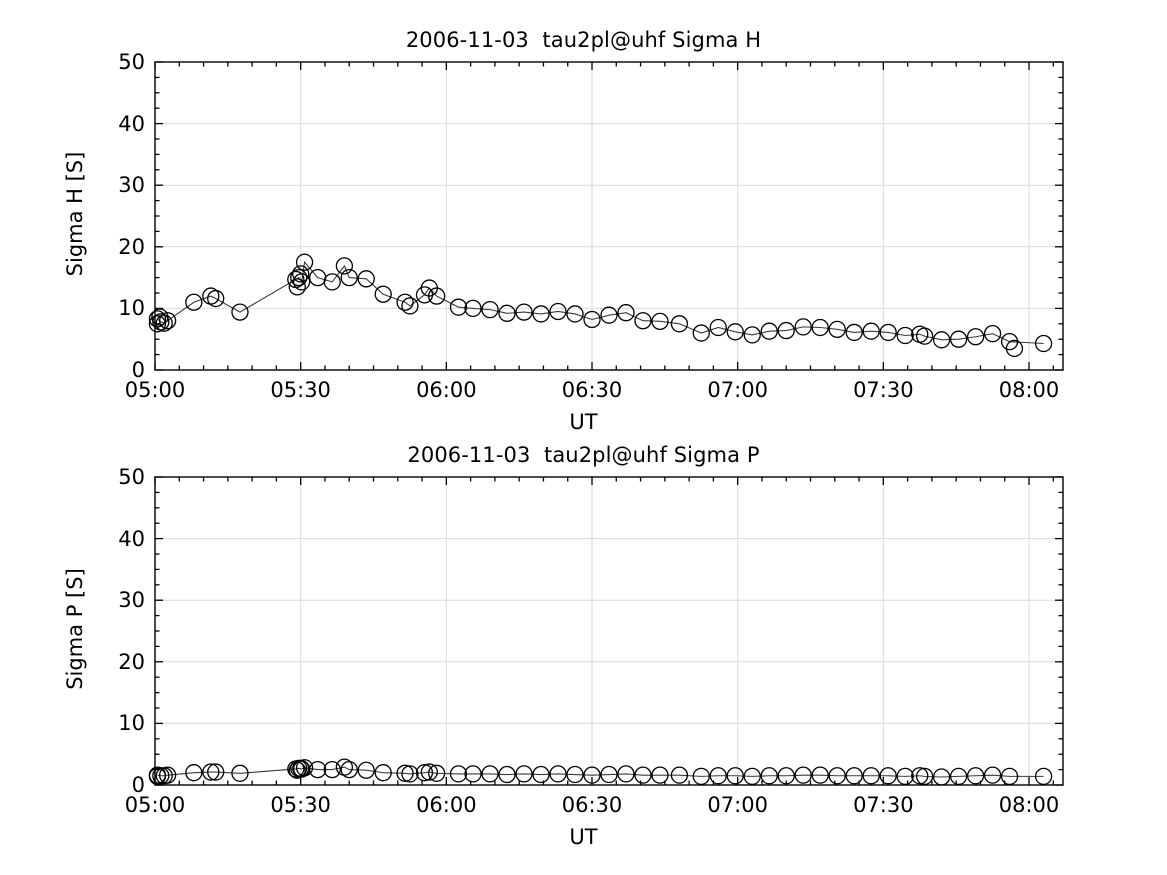  Describe the element at coordinates (583, 837) in the screenshot. I see `x-axis-label-sigma-p: UT` at that location.